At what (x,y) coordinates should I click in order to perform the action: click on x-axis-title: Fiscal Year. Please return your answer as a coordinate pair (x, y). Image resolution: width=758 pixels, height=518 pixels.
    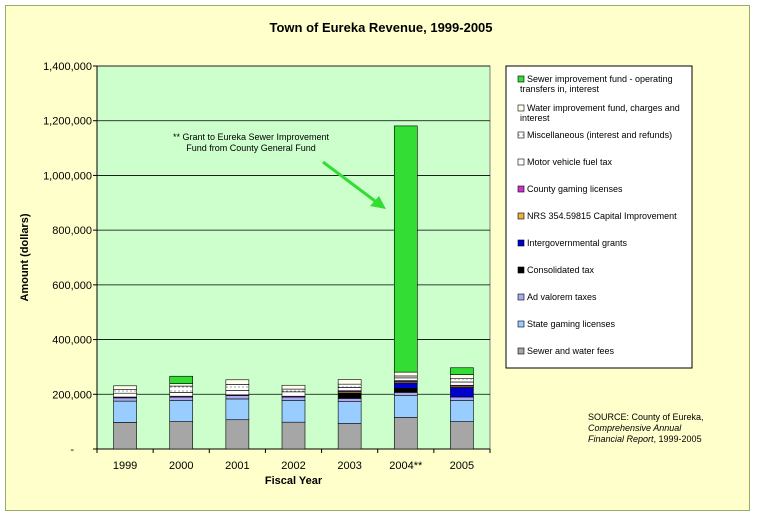
    Looking at the image, I should click on (294, 481).